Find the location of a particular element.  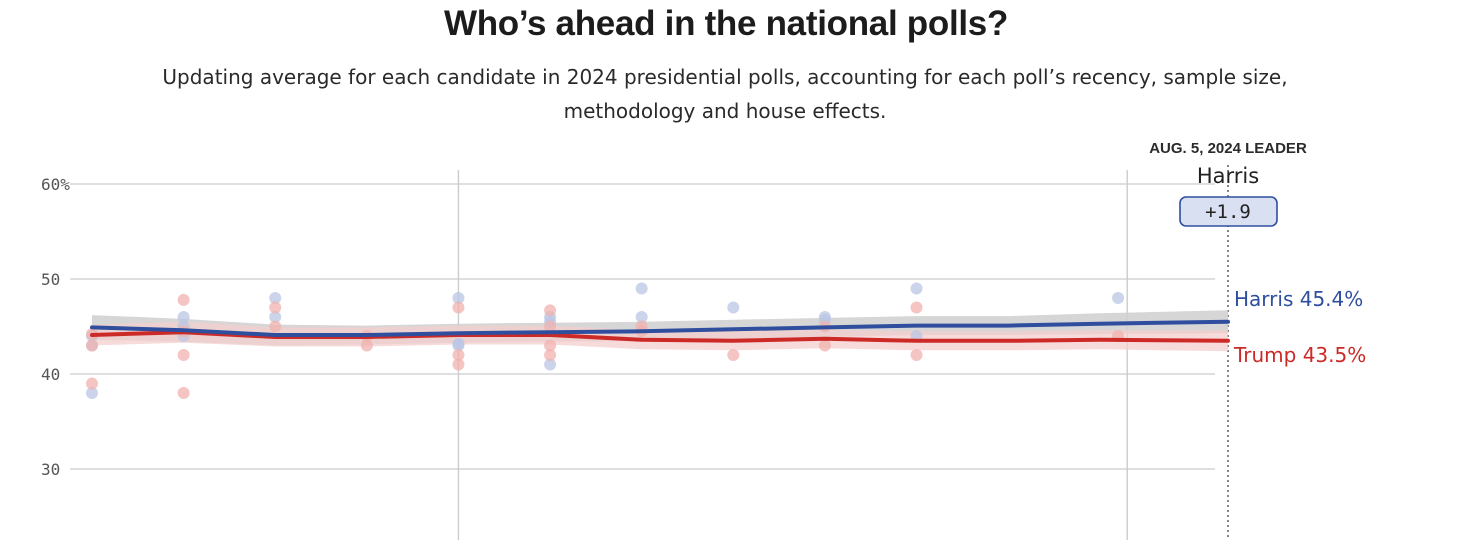

harris-end-label: Harris 45.4% is located at coordinates (1298, 299).